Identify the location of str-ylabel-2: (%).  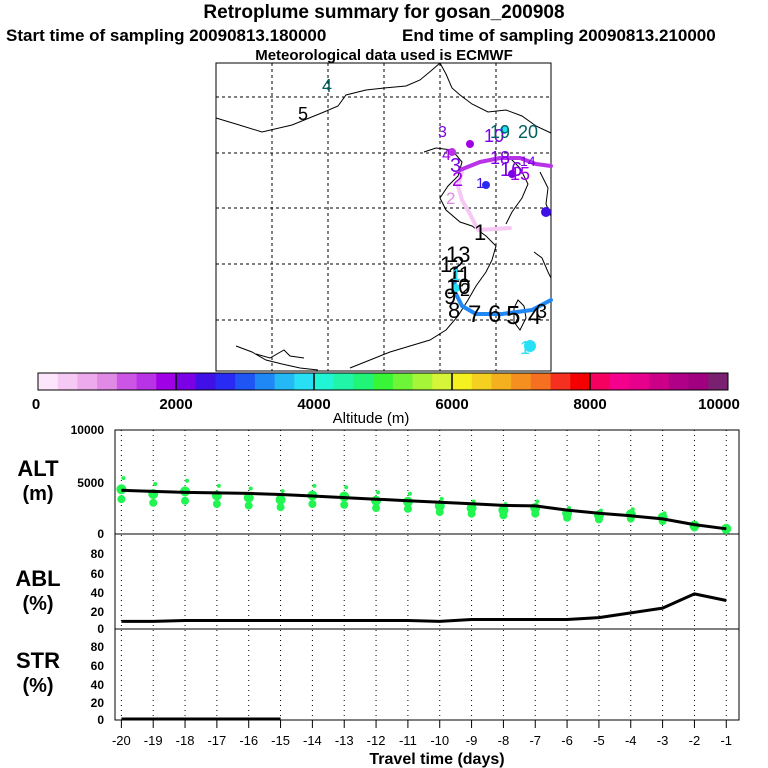
(37, 686).